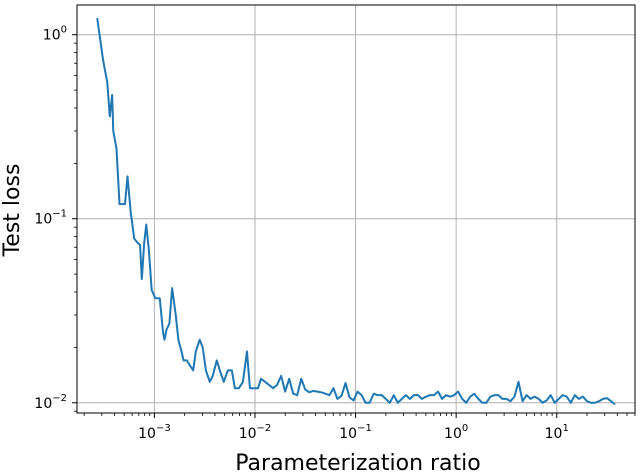  I want to click on x-tick-label: 10⁻¹, so click(355, 432).